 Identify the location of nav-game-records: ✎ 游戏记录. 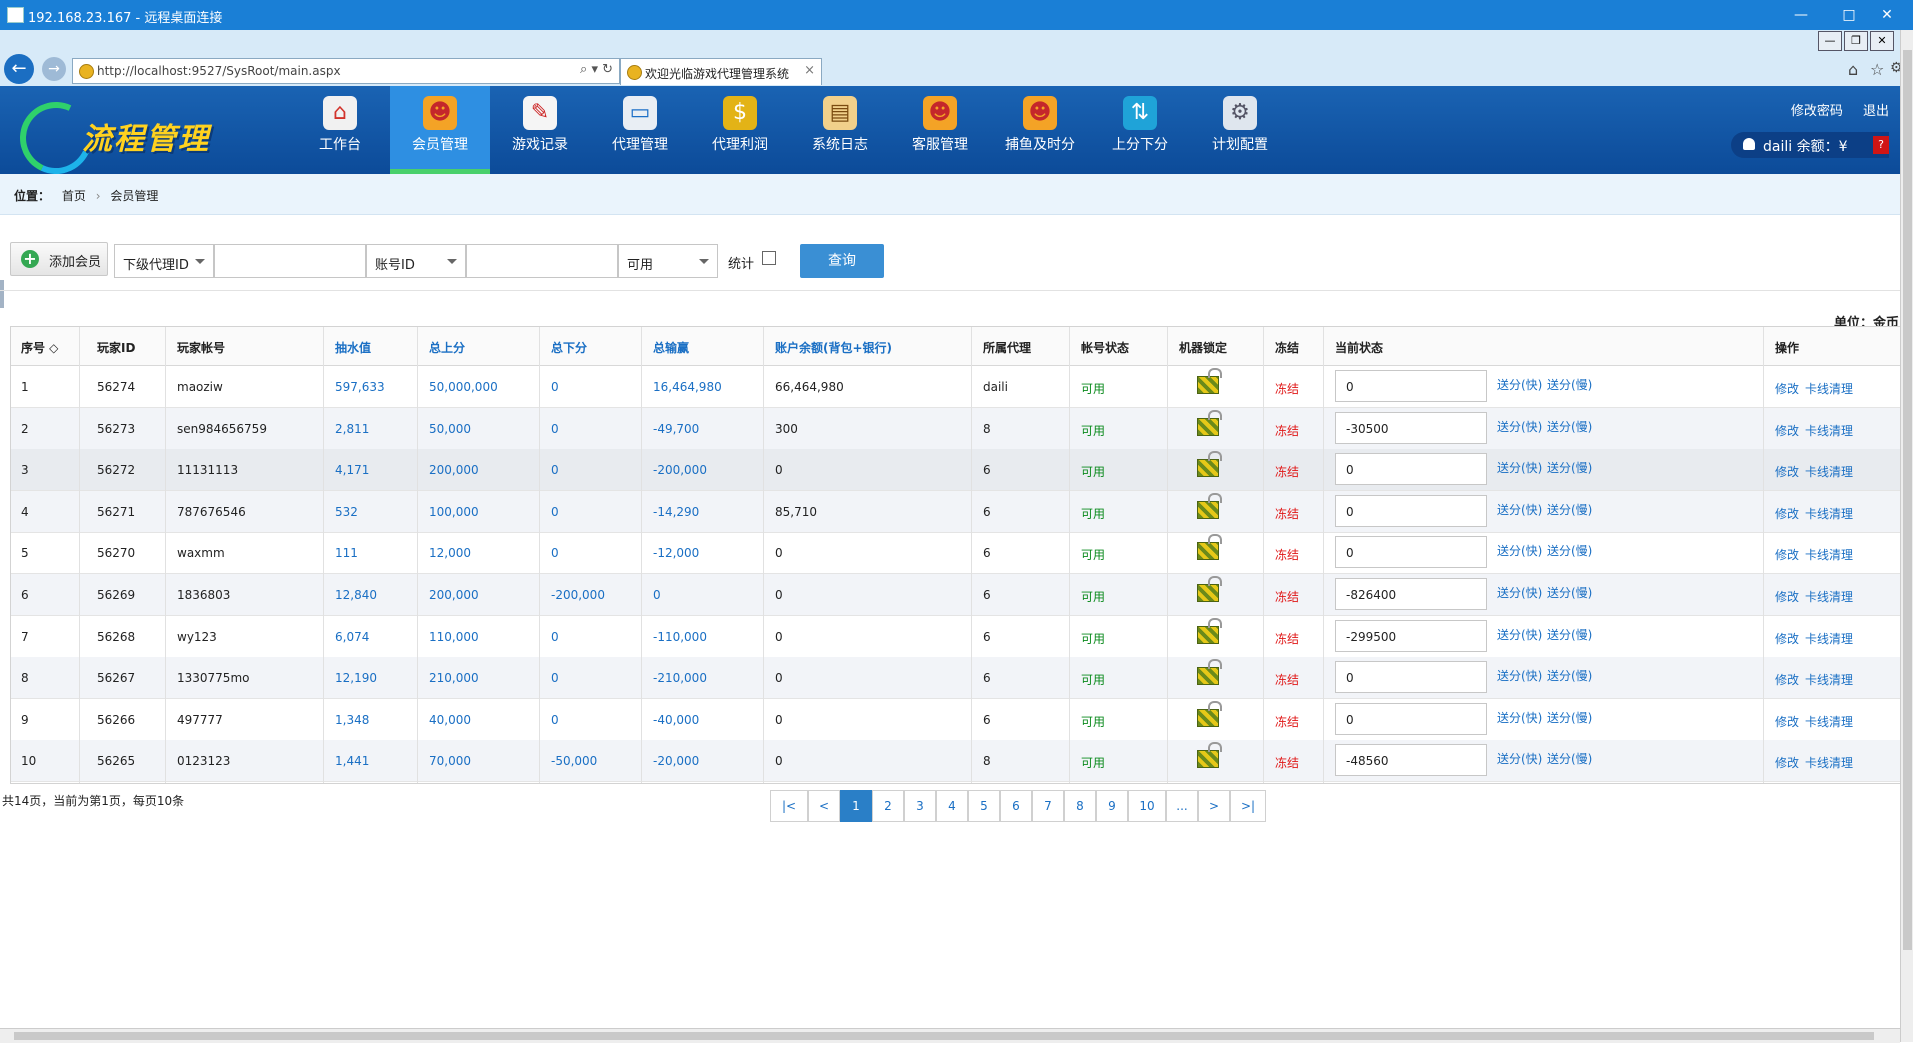
(540, 130).